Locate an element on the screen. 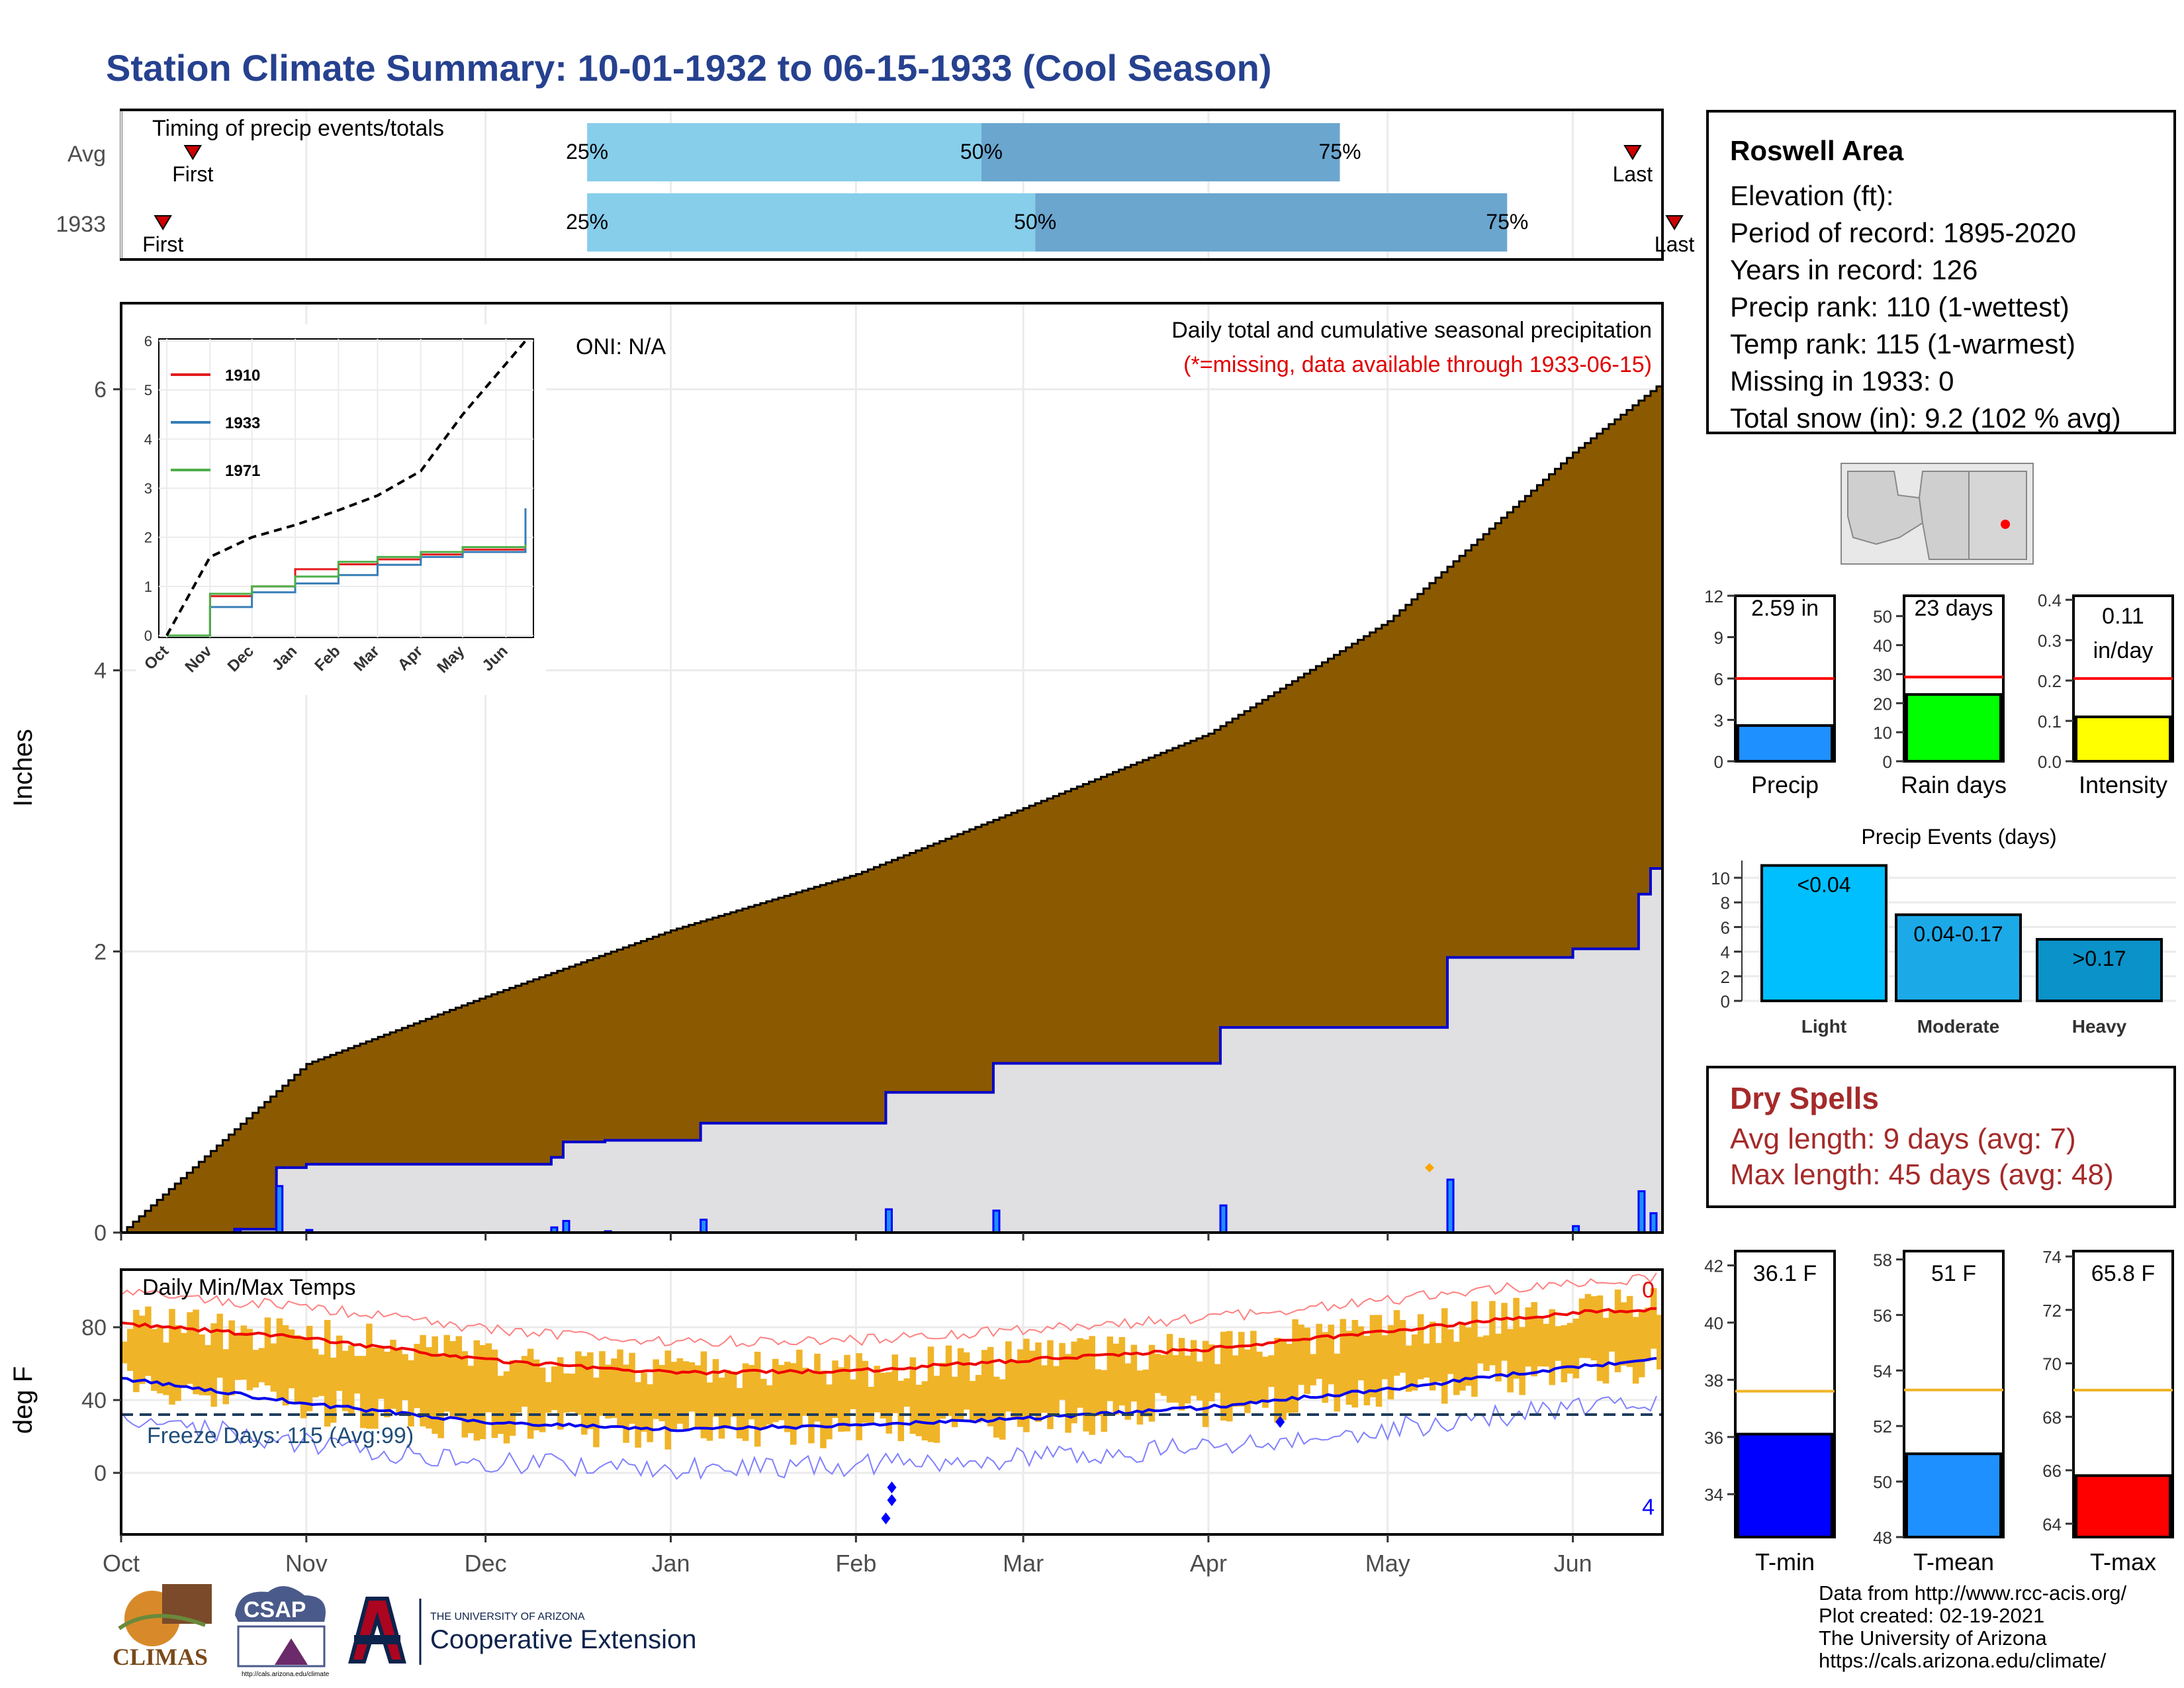  record-high-count: 0 is located at coordinates (1649, 1290).